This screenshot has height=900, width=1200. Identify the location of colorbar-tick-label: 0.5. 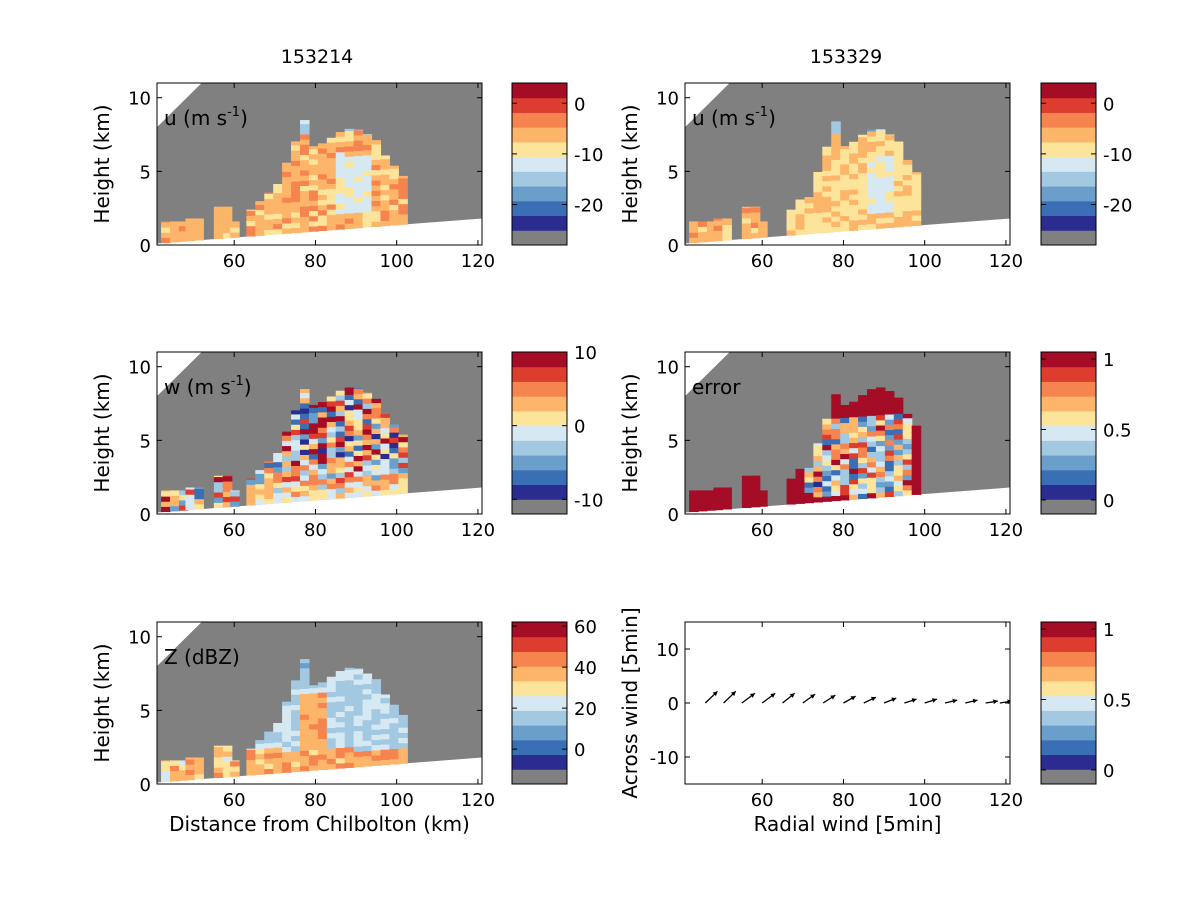
(1117, 700).